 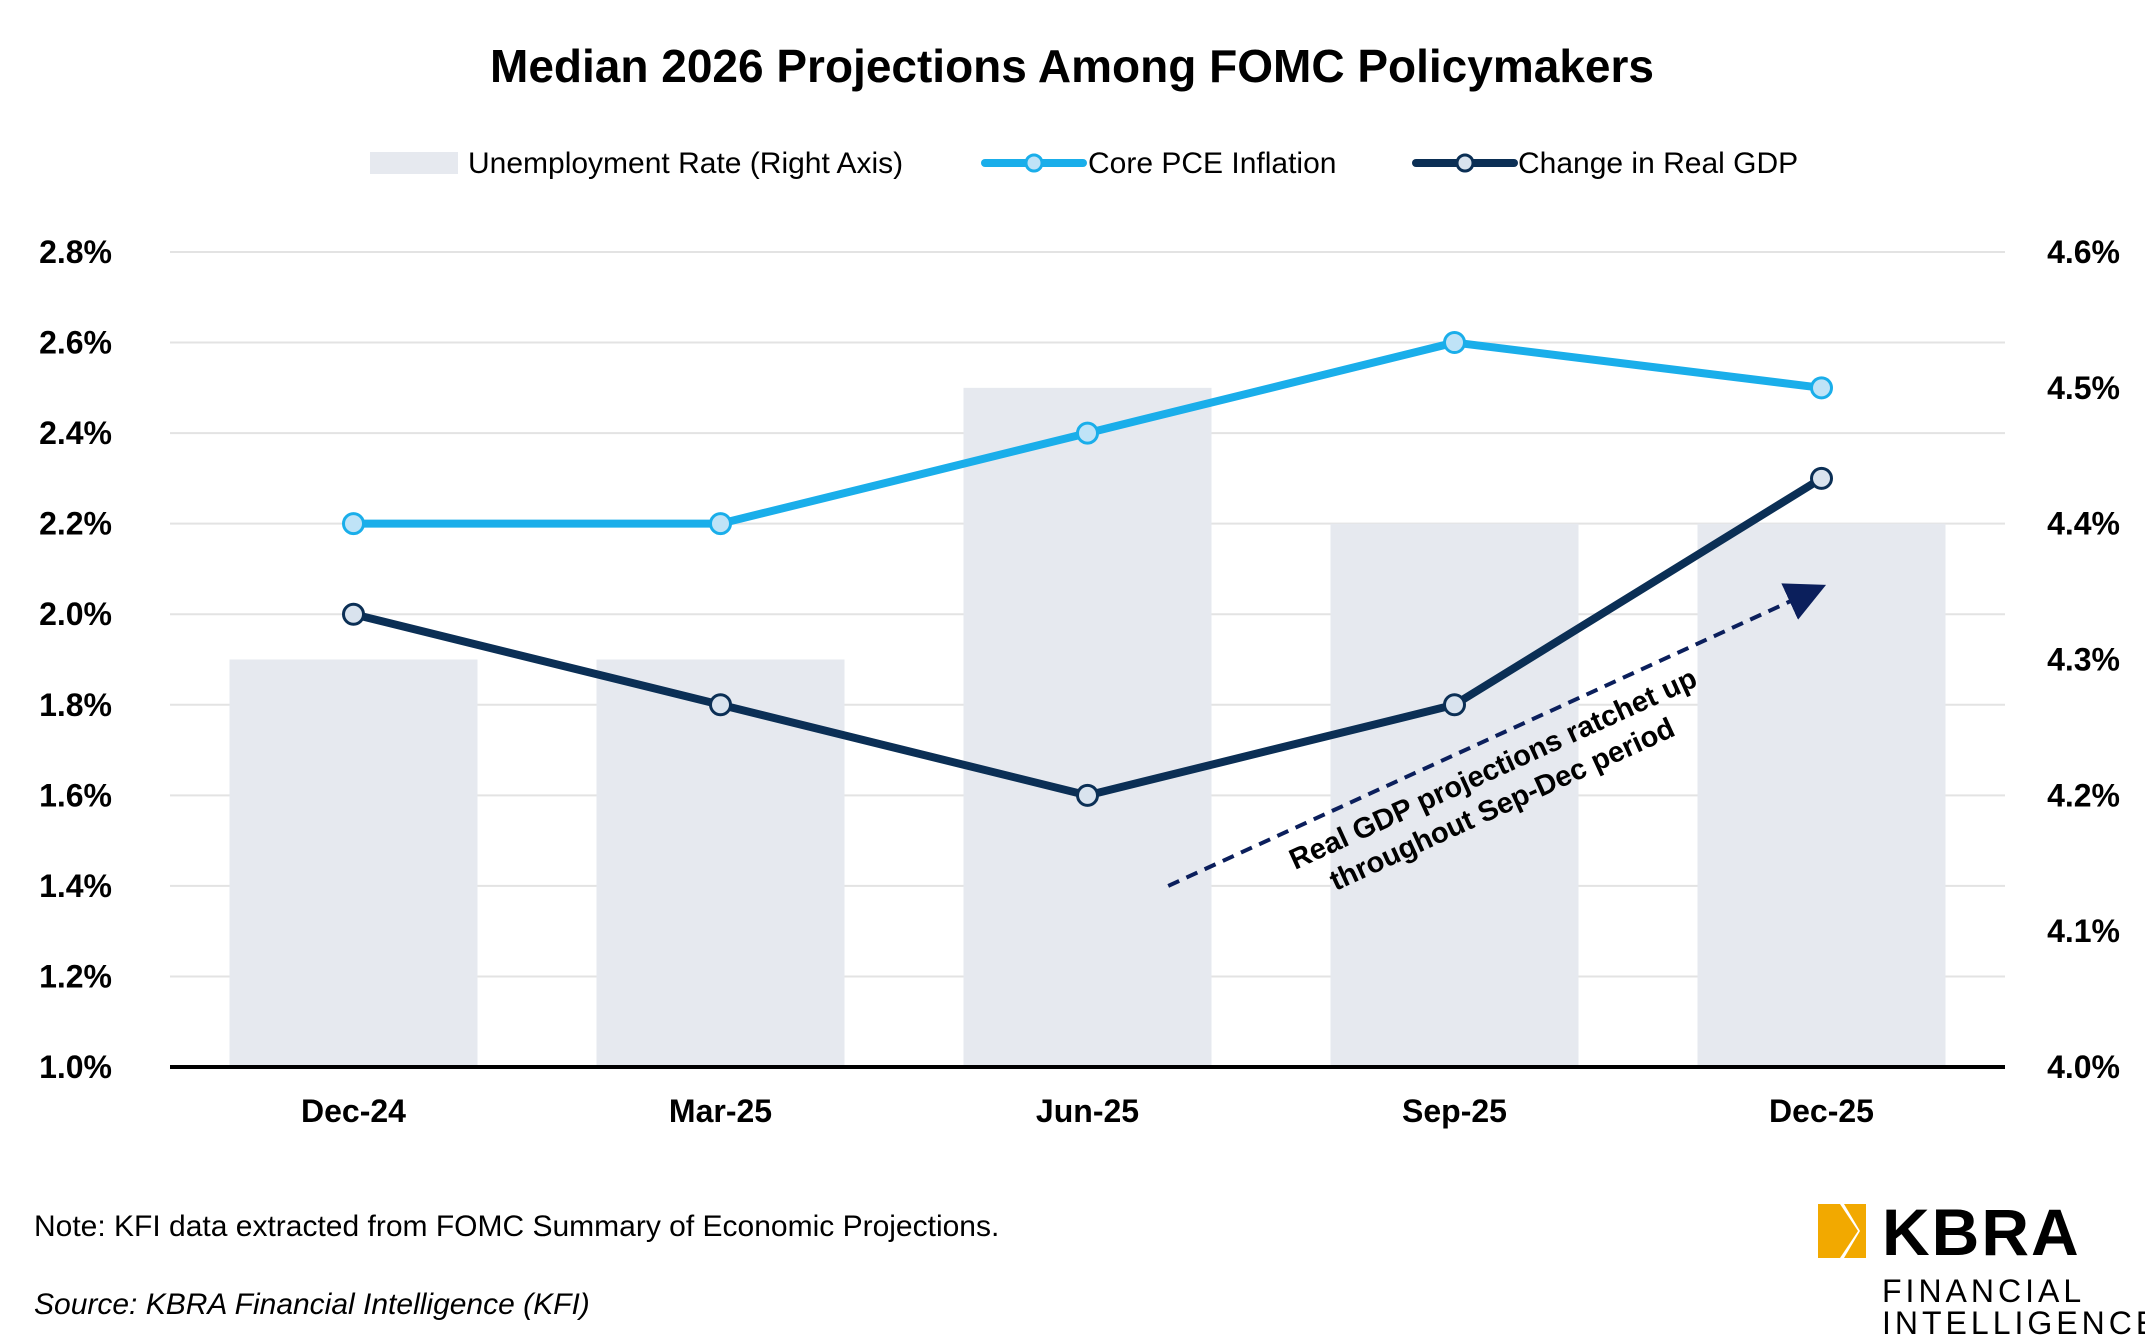 What do you see at coordinates (75, 524) in the screenshot?
I see `left-tick-label: 2.2%` at bounding box center [75, 524].